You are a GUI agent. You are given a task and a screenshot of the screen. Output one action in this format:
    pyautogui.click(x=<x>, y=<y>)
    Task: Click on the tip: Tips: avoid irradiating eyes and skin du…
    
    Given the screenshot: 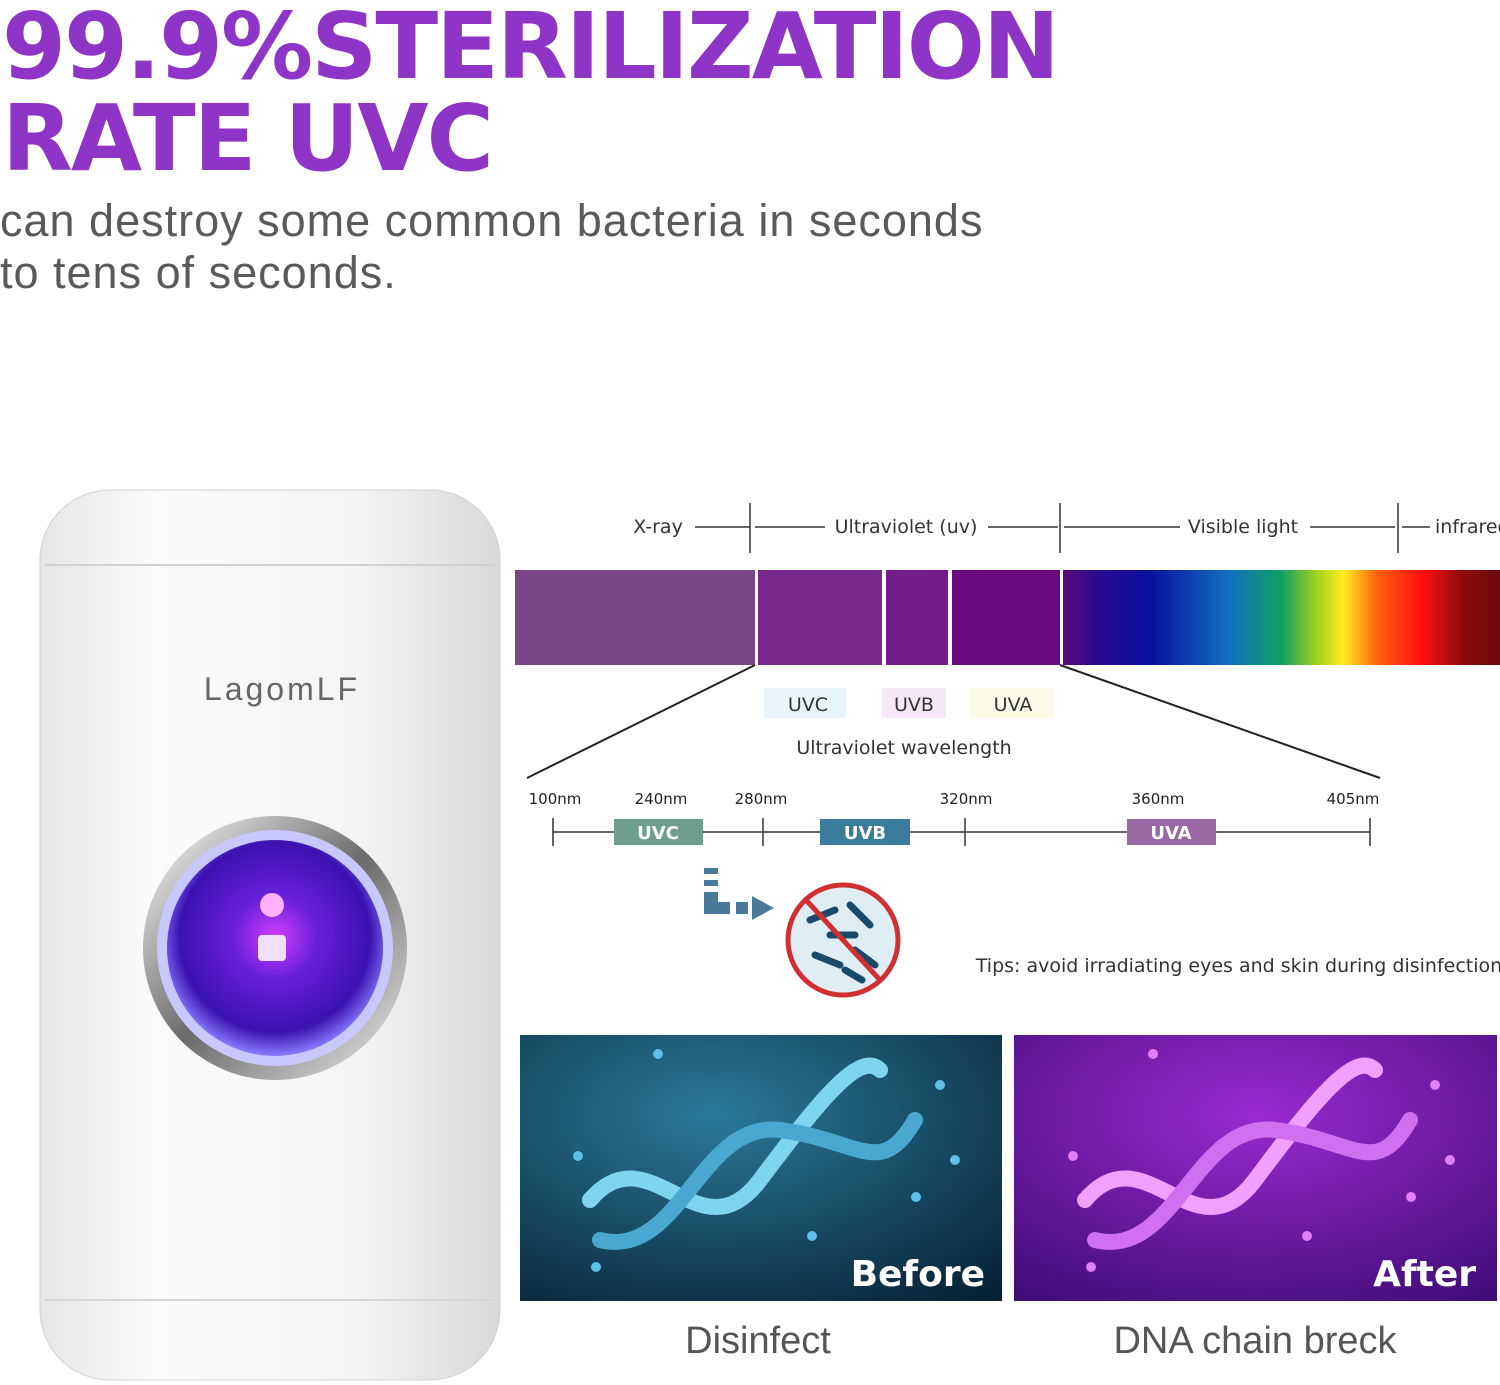 What is the action you would take?
    pyautogui.click(x=1237, y=966)
    